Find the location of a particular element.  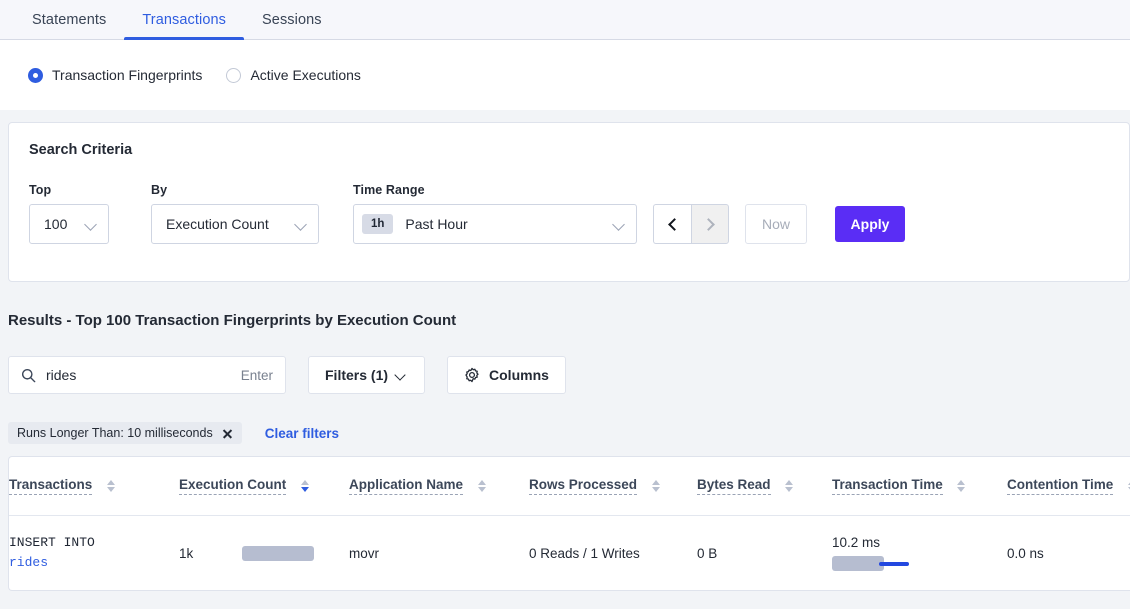

column-header-contention-time: Contention Time is located at coordinates (1068, 486).